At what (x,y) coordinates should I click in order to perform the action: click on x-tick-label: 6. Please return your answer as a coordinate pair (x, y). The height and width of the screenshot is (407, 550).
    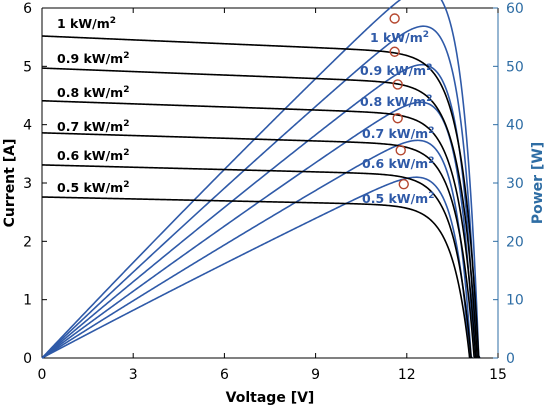
    Looking at the image, I should click on (224, 375).